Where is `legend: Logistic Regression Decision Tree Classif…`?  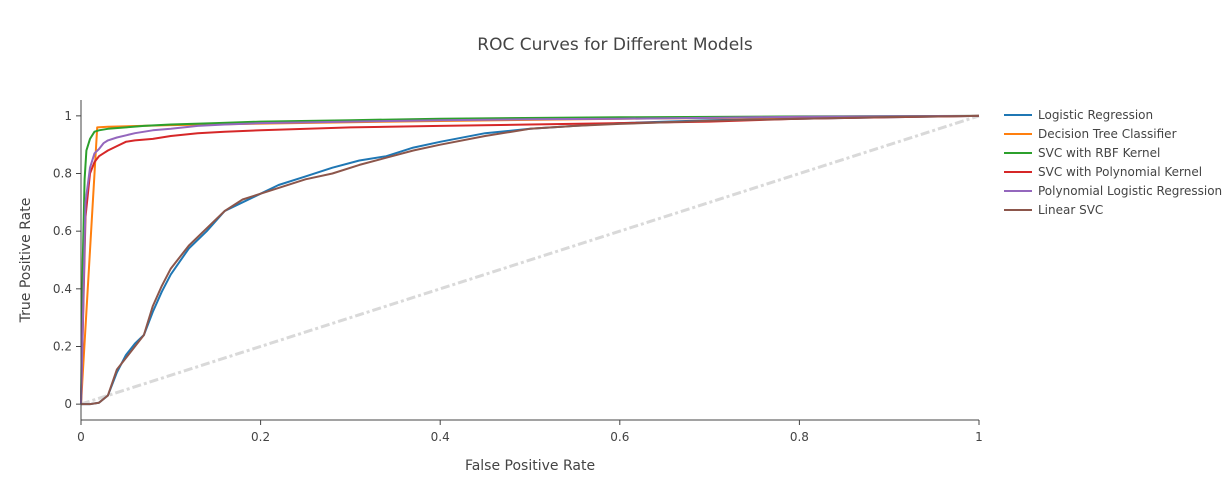 legend: Logistic Regression Decision Tree Classif… is located at coordinates (1113, 162).